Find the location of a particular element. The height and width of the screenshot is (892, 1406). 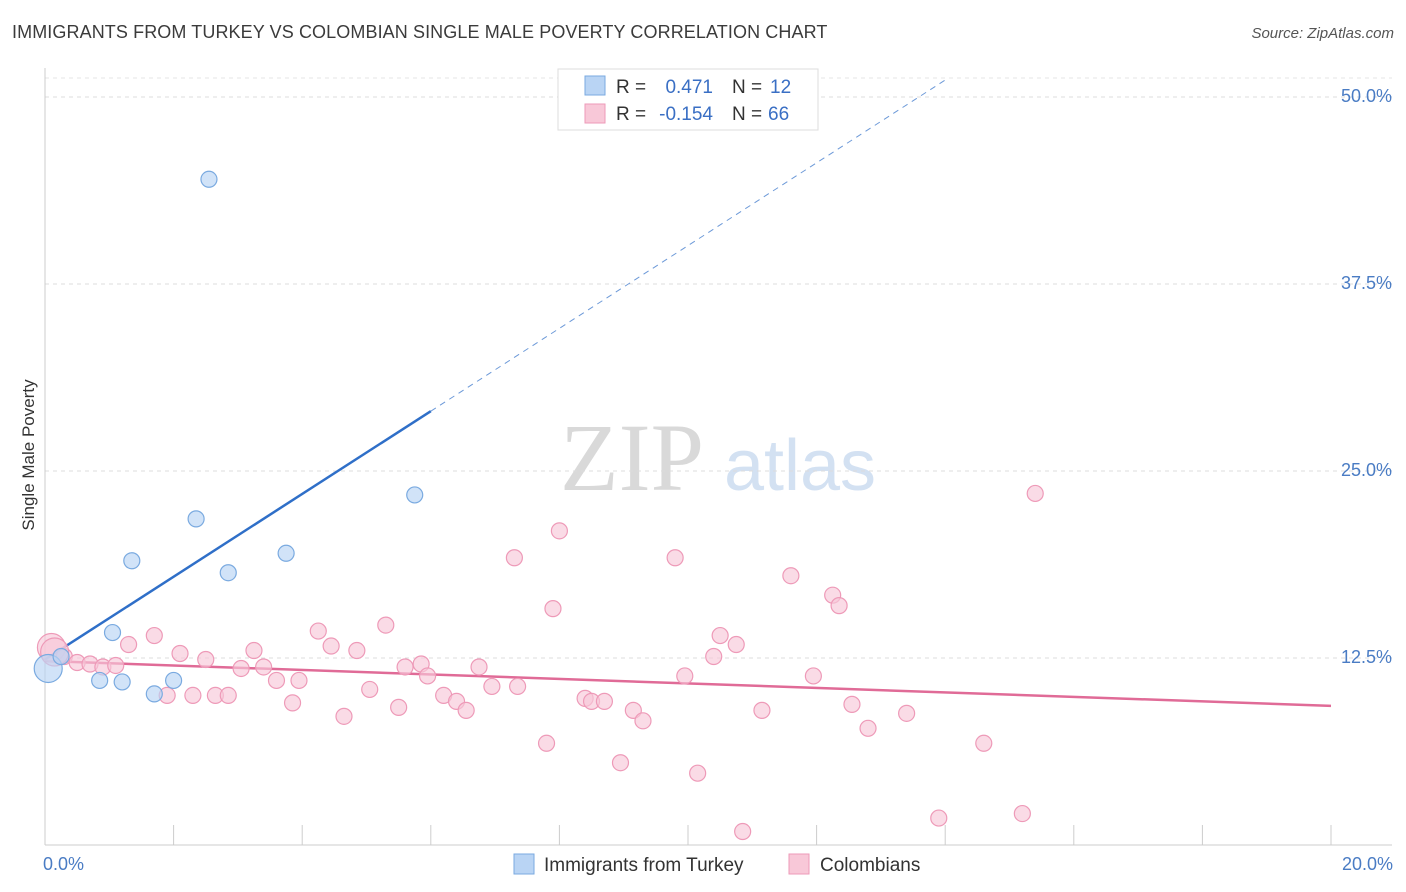

watermark-atlas: atlas is located at coordinates (800, 466).